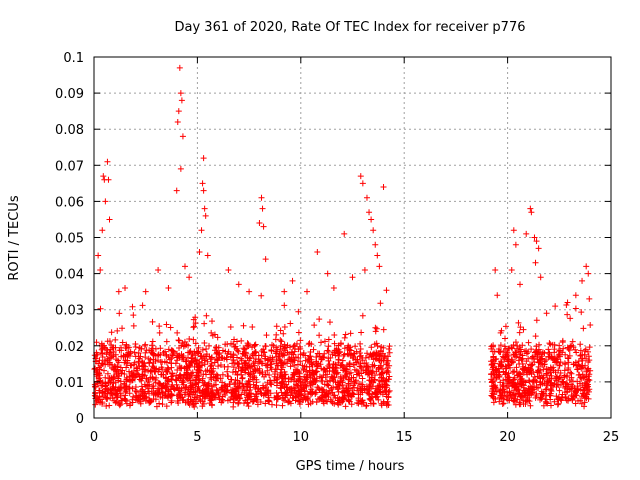  What do you see at coordinates (69, 311) in the screenshot?
I see `y-tick-label: 0.03` at bounding box center [69, 311].